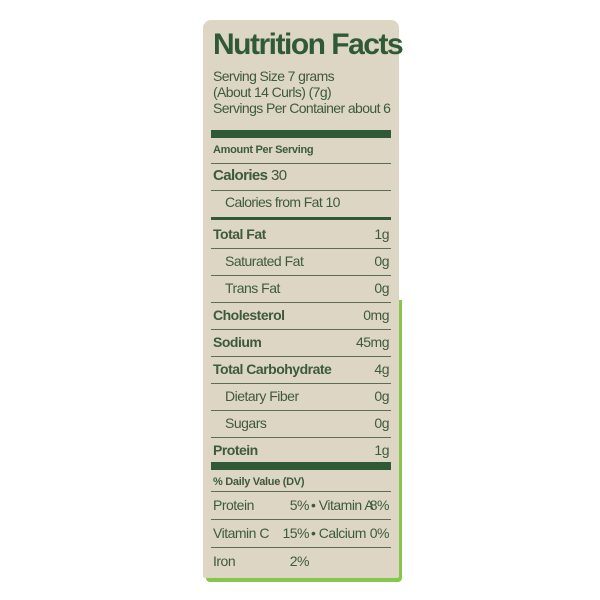 The width and height of the screenshot is (600, 600). I want to click on nutrient-row: Saturated Fat 0g, so click(301, 261).